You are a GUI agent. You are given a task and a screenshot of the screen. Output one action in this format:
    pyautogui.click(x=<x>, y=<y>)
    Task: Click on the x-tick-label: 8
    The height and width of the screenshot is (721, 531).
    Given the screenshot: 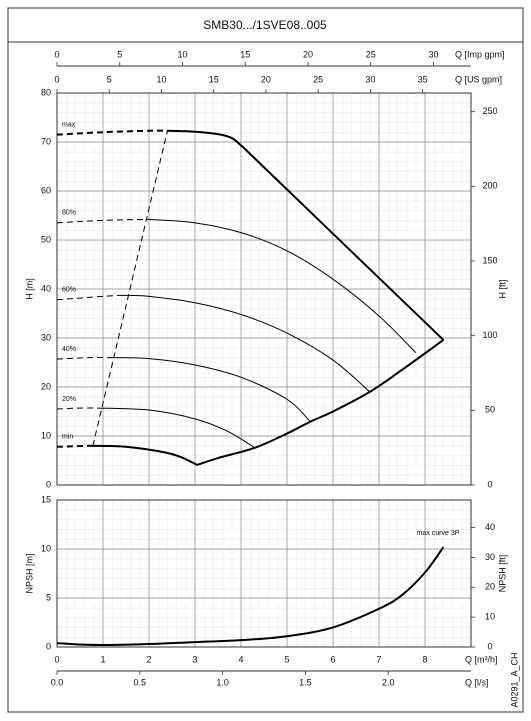 What is the action you would take?
    pyautogui.click(x=424, y=659)
    